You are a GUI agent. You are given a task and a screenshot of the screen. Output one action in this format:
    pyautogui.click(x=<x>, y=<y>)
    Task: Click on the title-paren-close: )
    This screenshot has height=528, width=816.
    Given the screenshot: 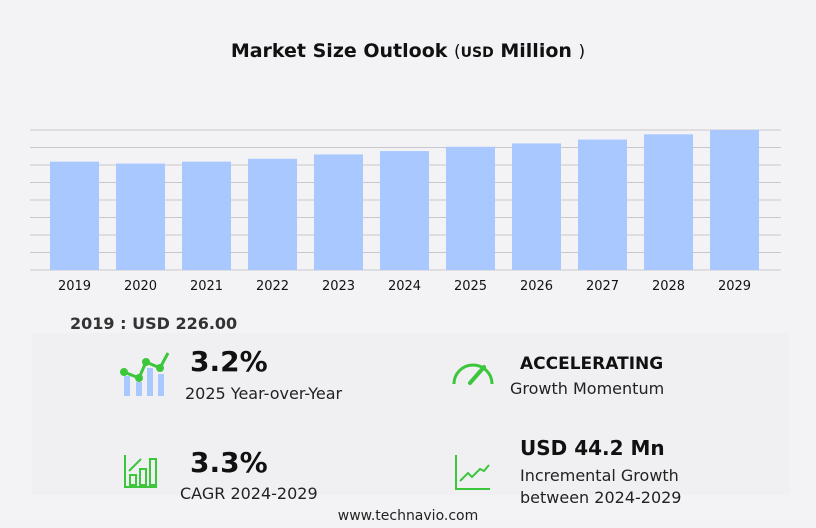 What is the action you would take?
    pyautogui.click(x=582, y=52)
    